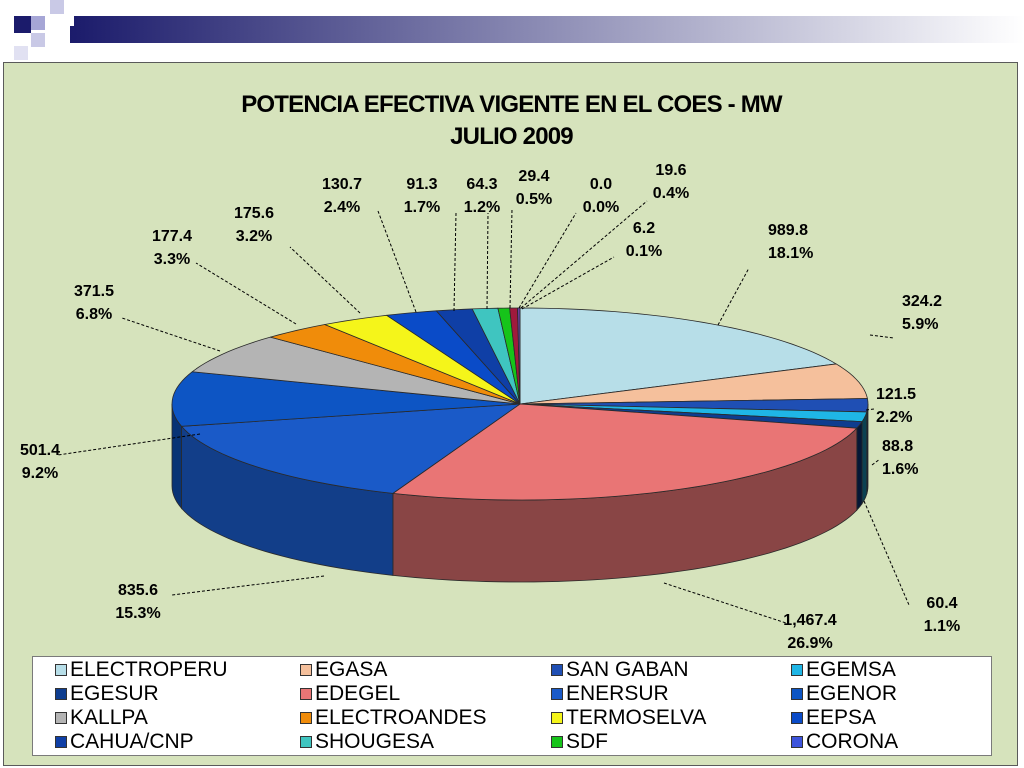  I want to click on slice-value-label: 371.5, so click(94, 291).